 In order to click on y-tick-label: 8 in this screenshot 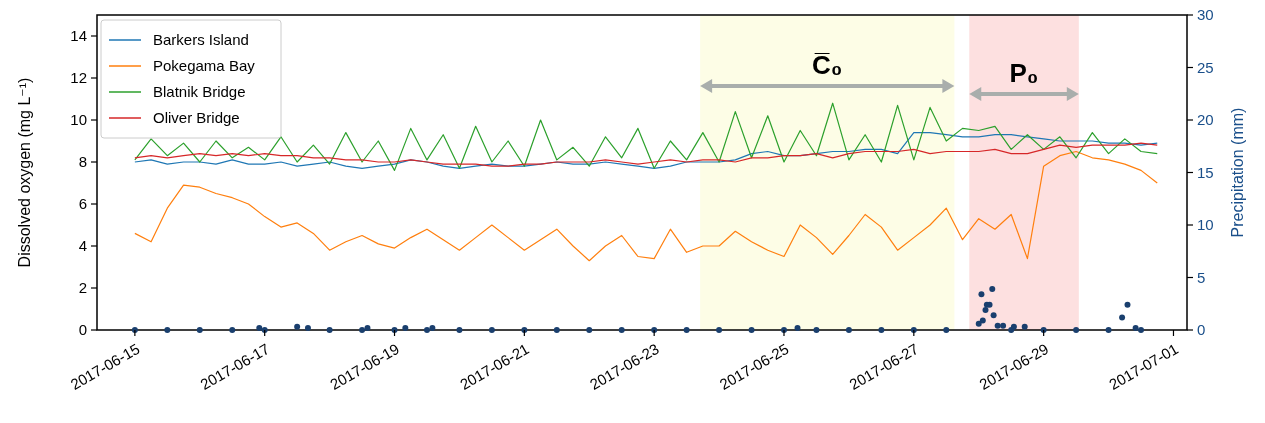, I will do `click(82, 161)`.